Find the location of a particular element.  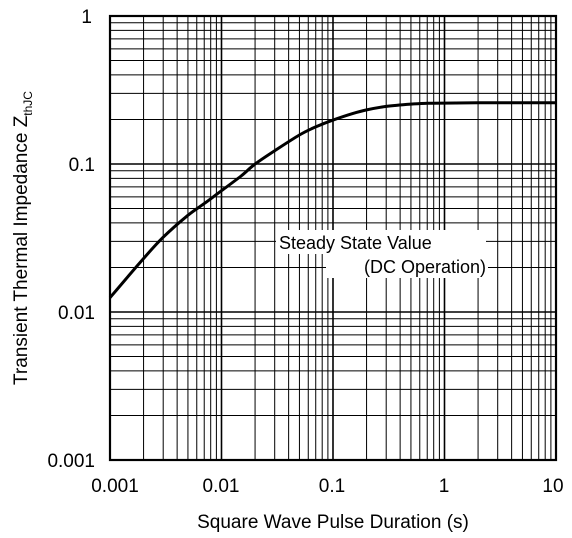

annotation-bg-line1 is located at coordinates (381, 242).